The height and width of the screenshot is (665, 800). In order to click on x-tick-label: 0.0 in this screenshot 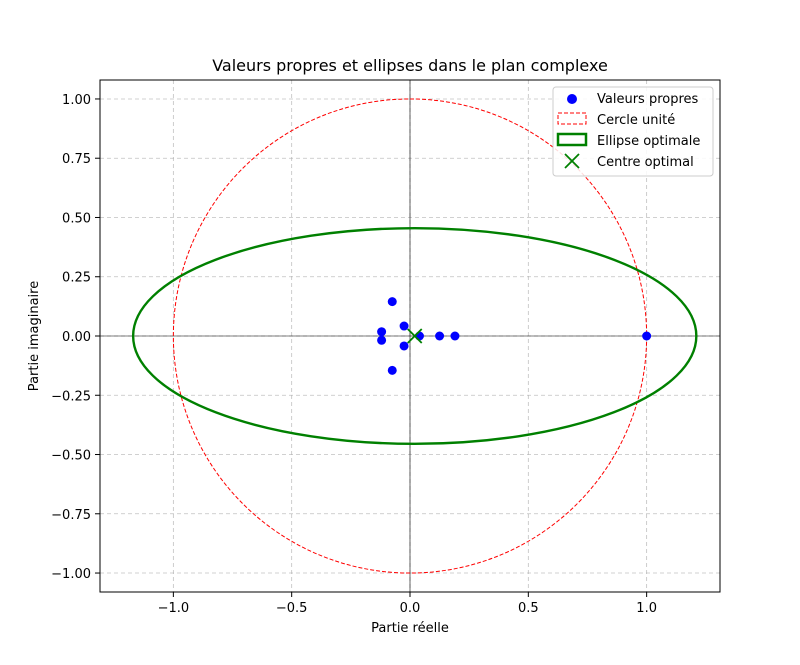, I will do `click(410, 608)`.